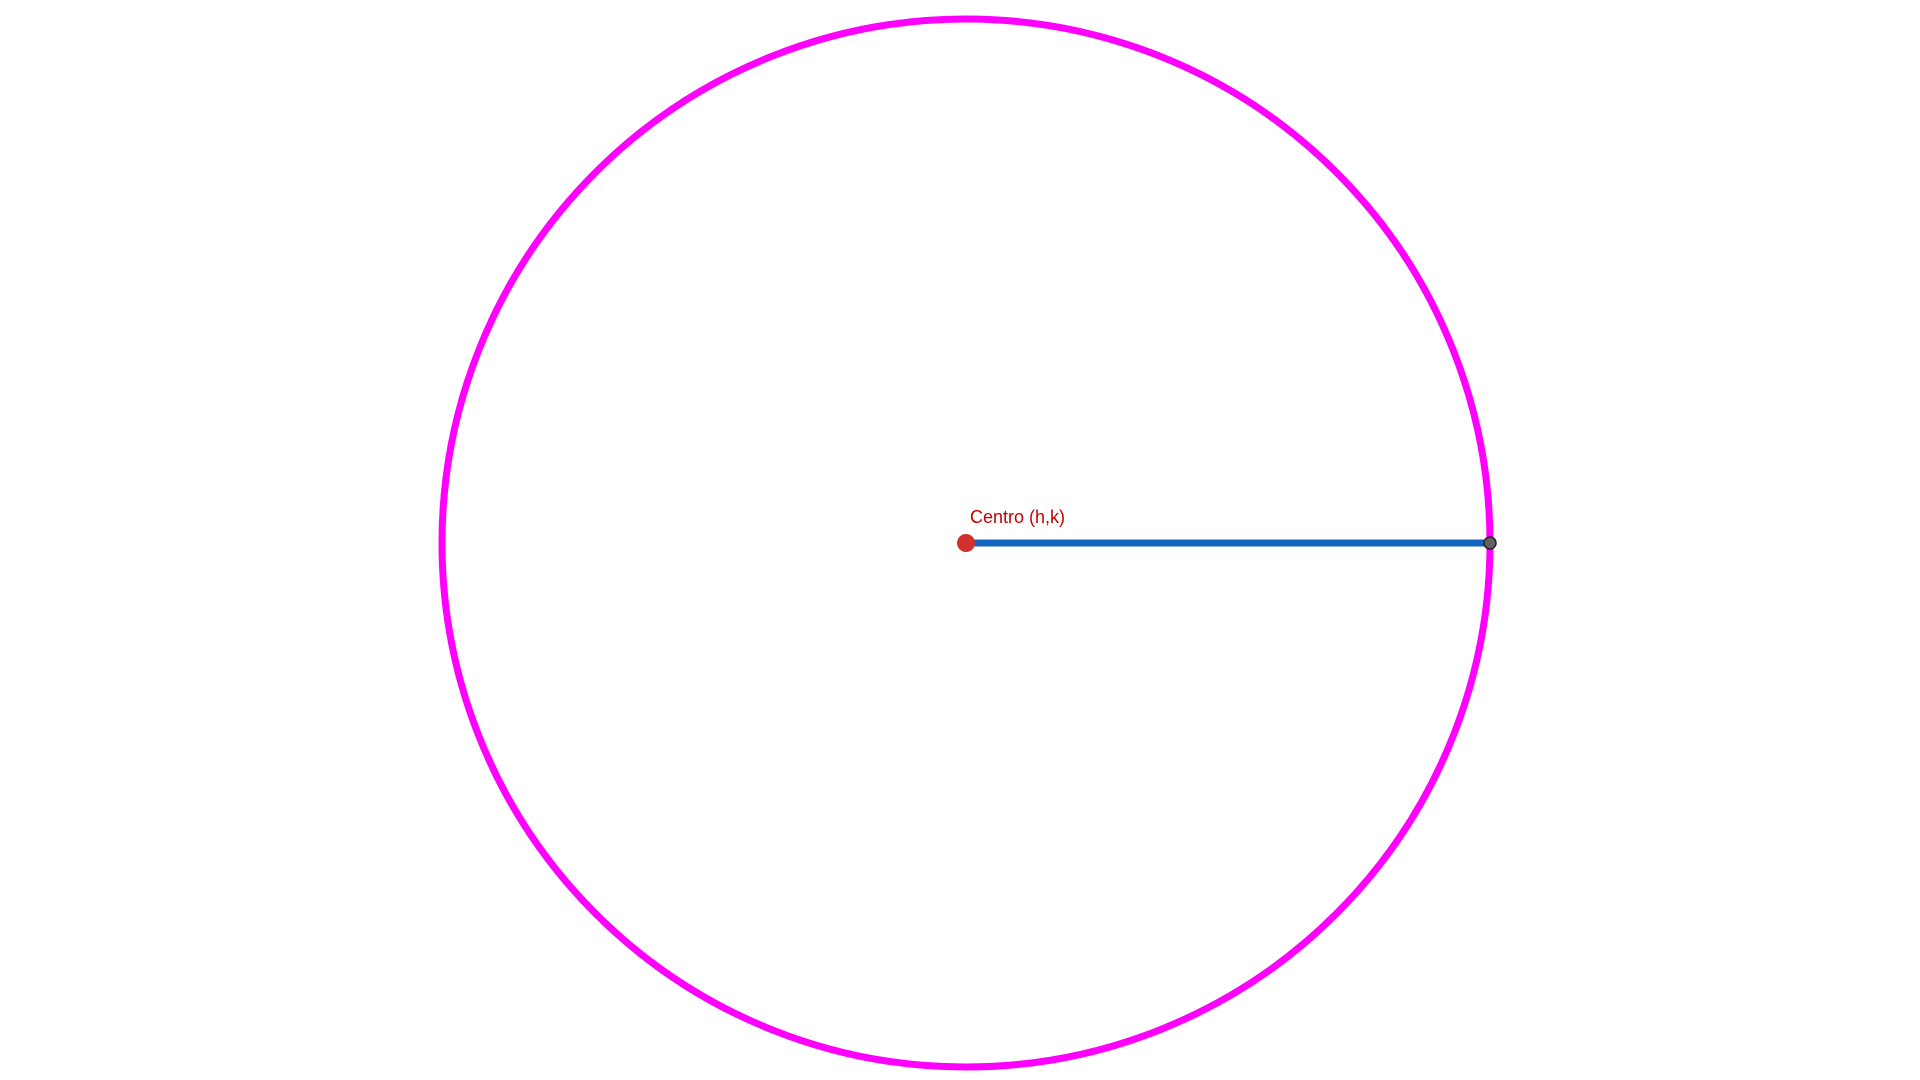 The image size is (1920, 1080). Describe the element at coordinates (966, 543) in the screenshot. I see `center-point` at that location.